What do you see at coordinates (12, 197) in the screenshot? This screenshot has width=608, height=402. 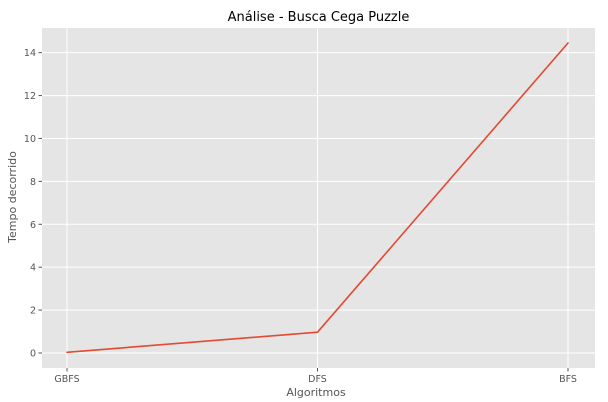 I see `y-axis-label: Tempo decorrido` at bounding box center [12, 197].